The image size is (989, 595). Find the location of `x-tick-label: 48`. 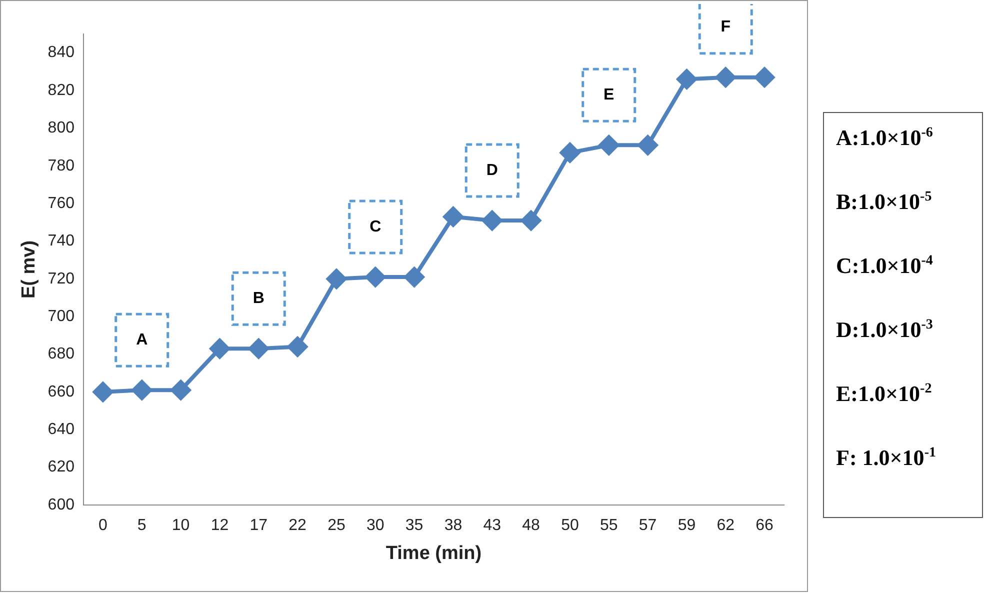

x-tick-label: 48 is located at coordinates (531, 525).